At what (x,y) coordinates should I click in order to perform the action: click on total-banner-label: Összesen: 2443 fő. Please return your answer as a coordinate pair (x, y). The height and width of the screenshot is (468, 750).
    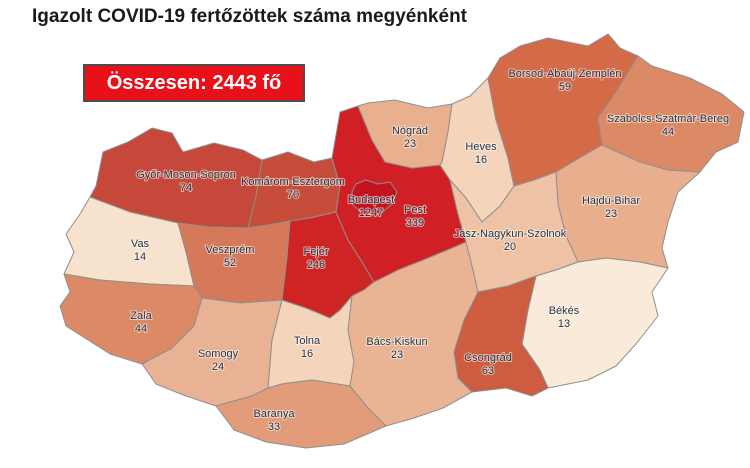
    Looking at the image, I should click on (194, 82).